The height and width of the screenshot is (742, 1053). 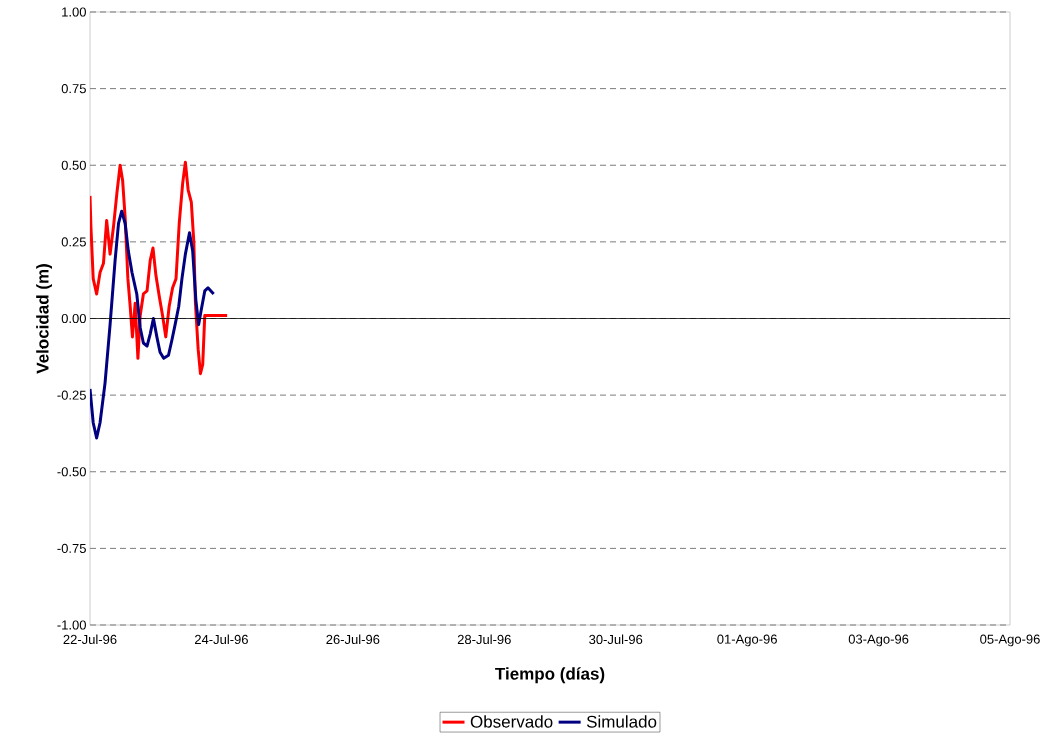 I want to click on y-tick-label: 0.75, so click(x=73, y=89).